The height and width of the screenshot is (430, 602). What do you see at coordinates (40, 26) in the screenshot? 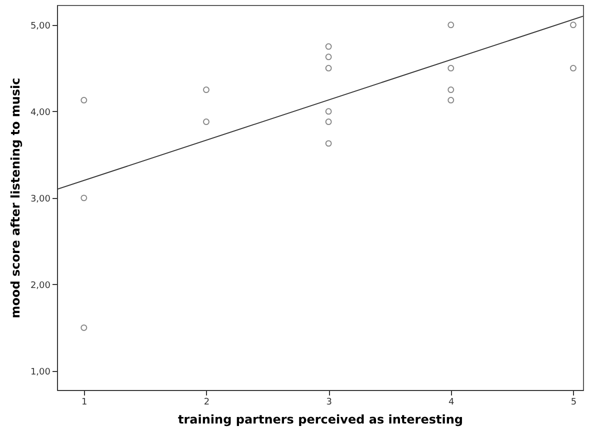
I see `y-tick-label: 5,00` at bounding box center [40, 26].